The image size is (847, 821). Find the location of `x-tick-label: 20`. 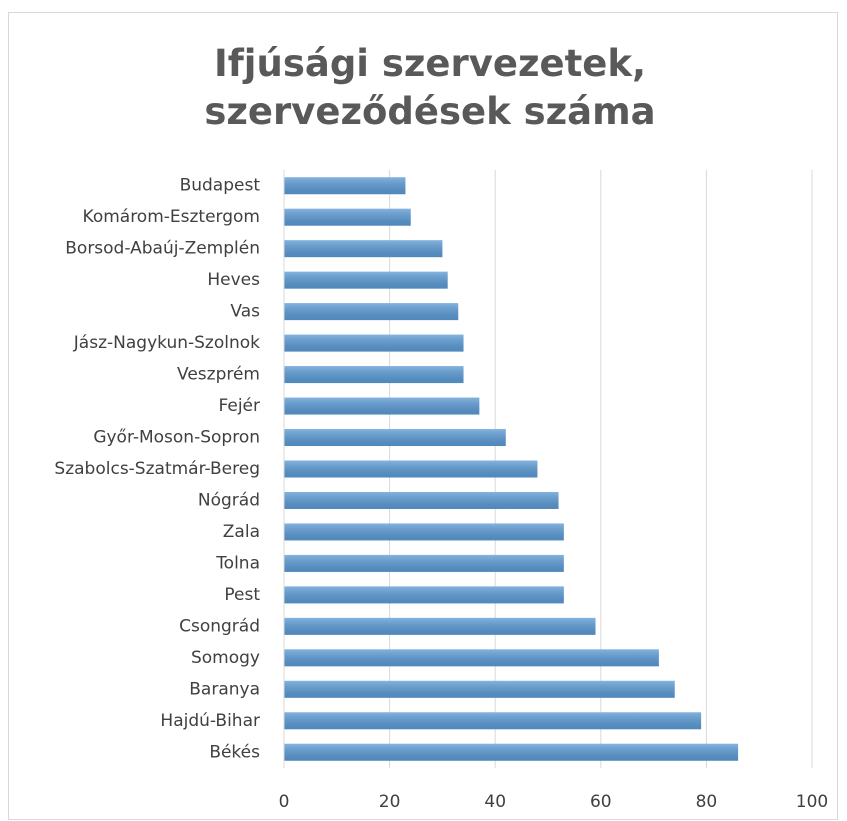

x-tick-label: 20 is located at coordinates (390, 802).